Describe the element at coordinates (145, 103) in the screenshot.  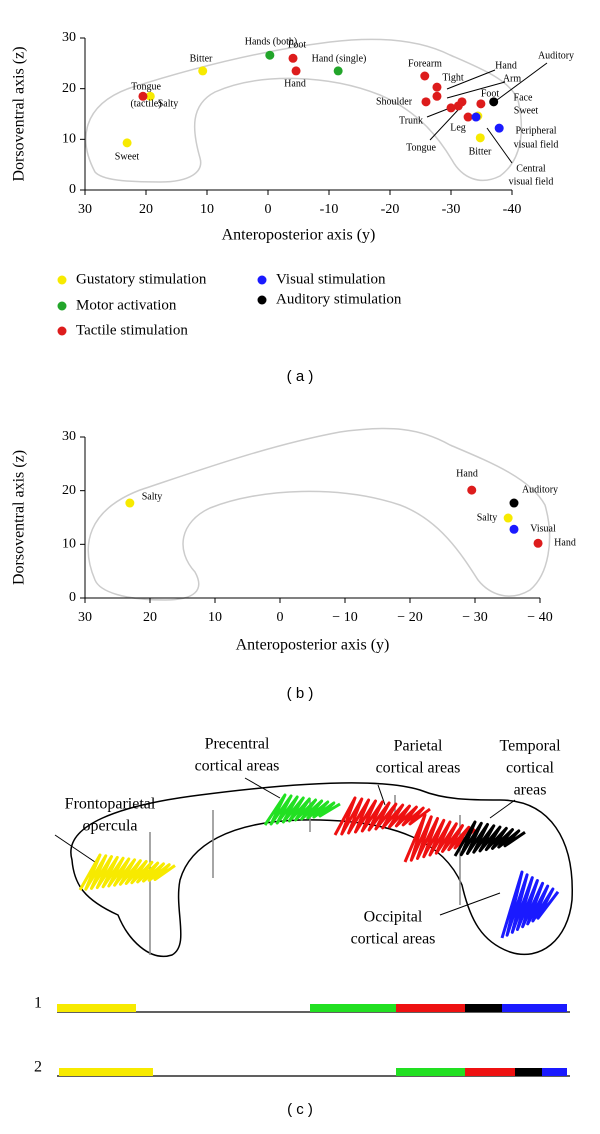
I see `annotation: (tactile)` at that location.